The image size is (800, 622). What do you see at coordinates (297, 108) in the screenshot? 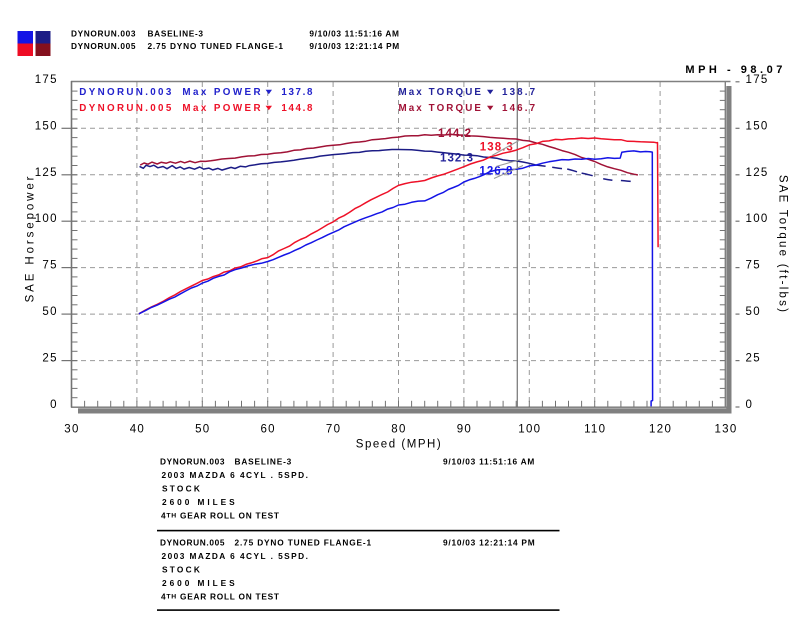
I see `svg-text: 144.8` at bounding box center [297, 108].